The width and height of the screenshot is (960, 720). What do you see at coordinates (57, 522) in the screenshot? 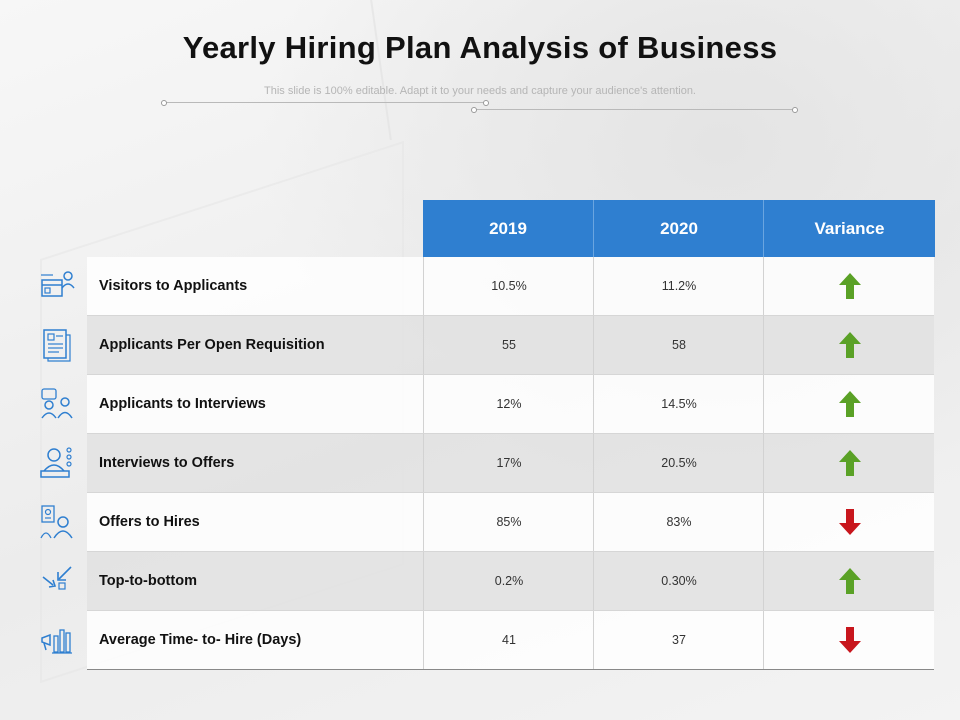
I see `hire-people-icon` at bounding box center [57, 522].